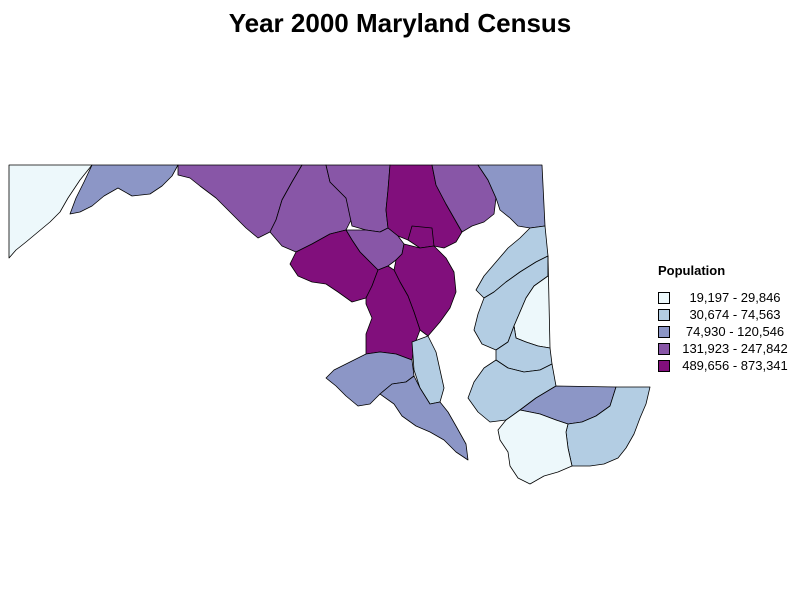 This screenshot has height=600, width=800. What do you see at coordinates (400, 23) in the screenshot?
I see `map-title: Year 2000 Maryland Census` at bounding box center [400, 23].